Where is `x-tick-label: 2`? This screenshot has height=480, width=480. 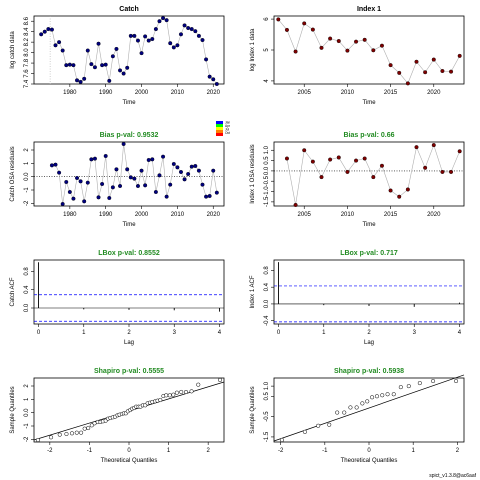 x-tick-label: 2 is located at coordinates (129, 333).